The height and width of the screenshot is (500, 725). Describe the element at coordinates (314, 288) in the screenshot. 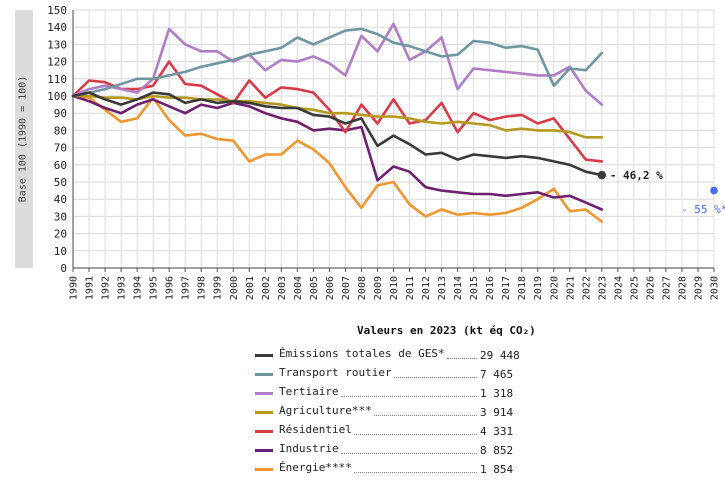

I see `x-tick-label: 2005` at that location.